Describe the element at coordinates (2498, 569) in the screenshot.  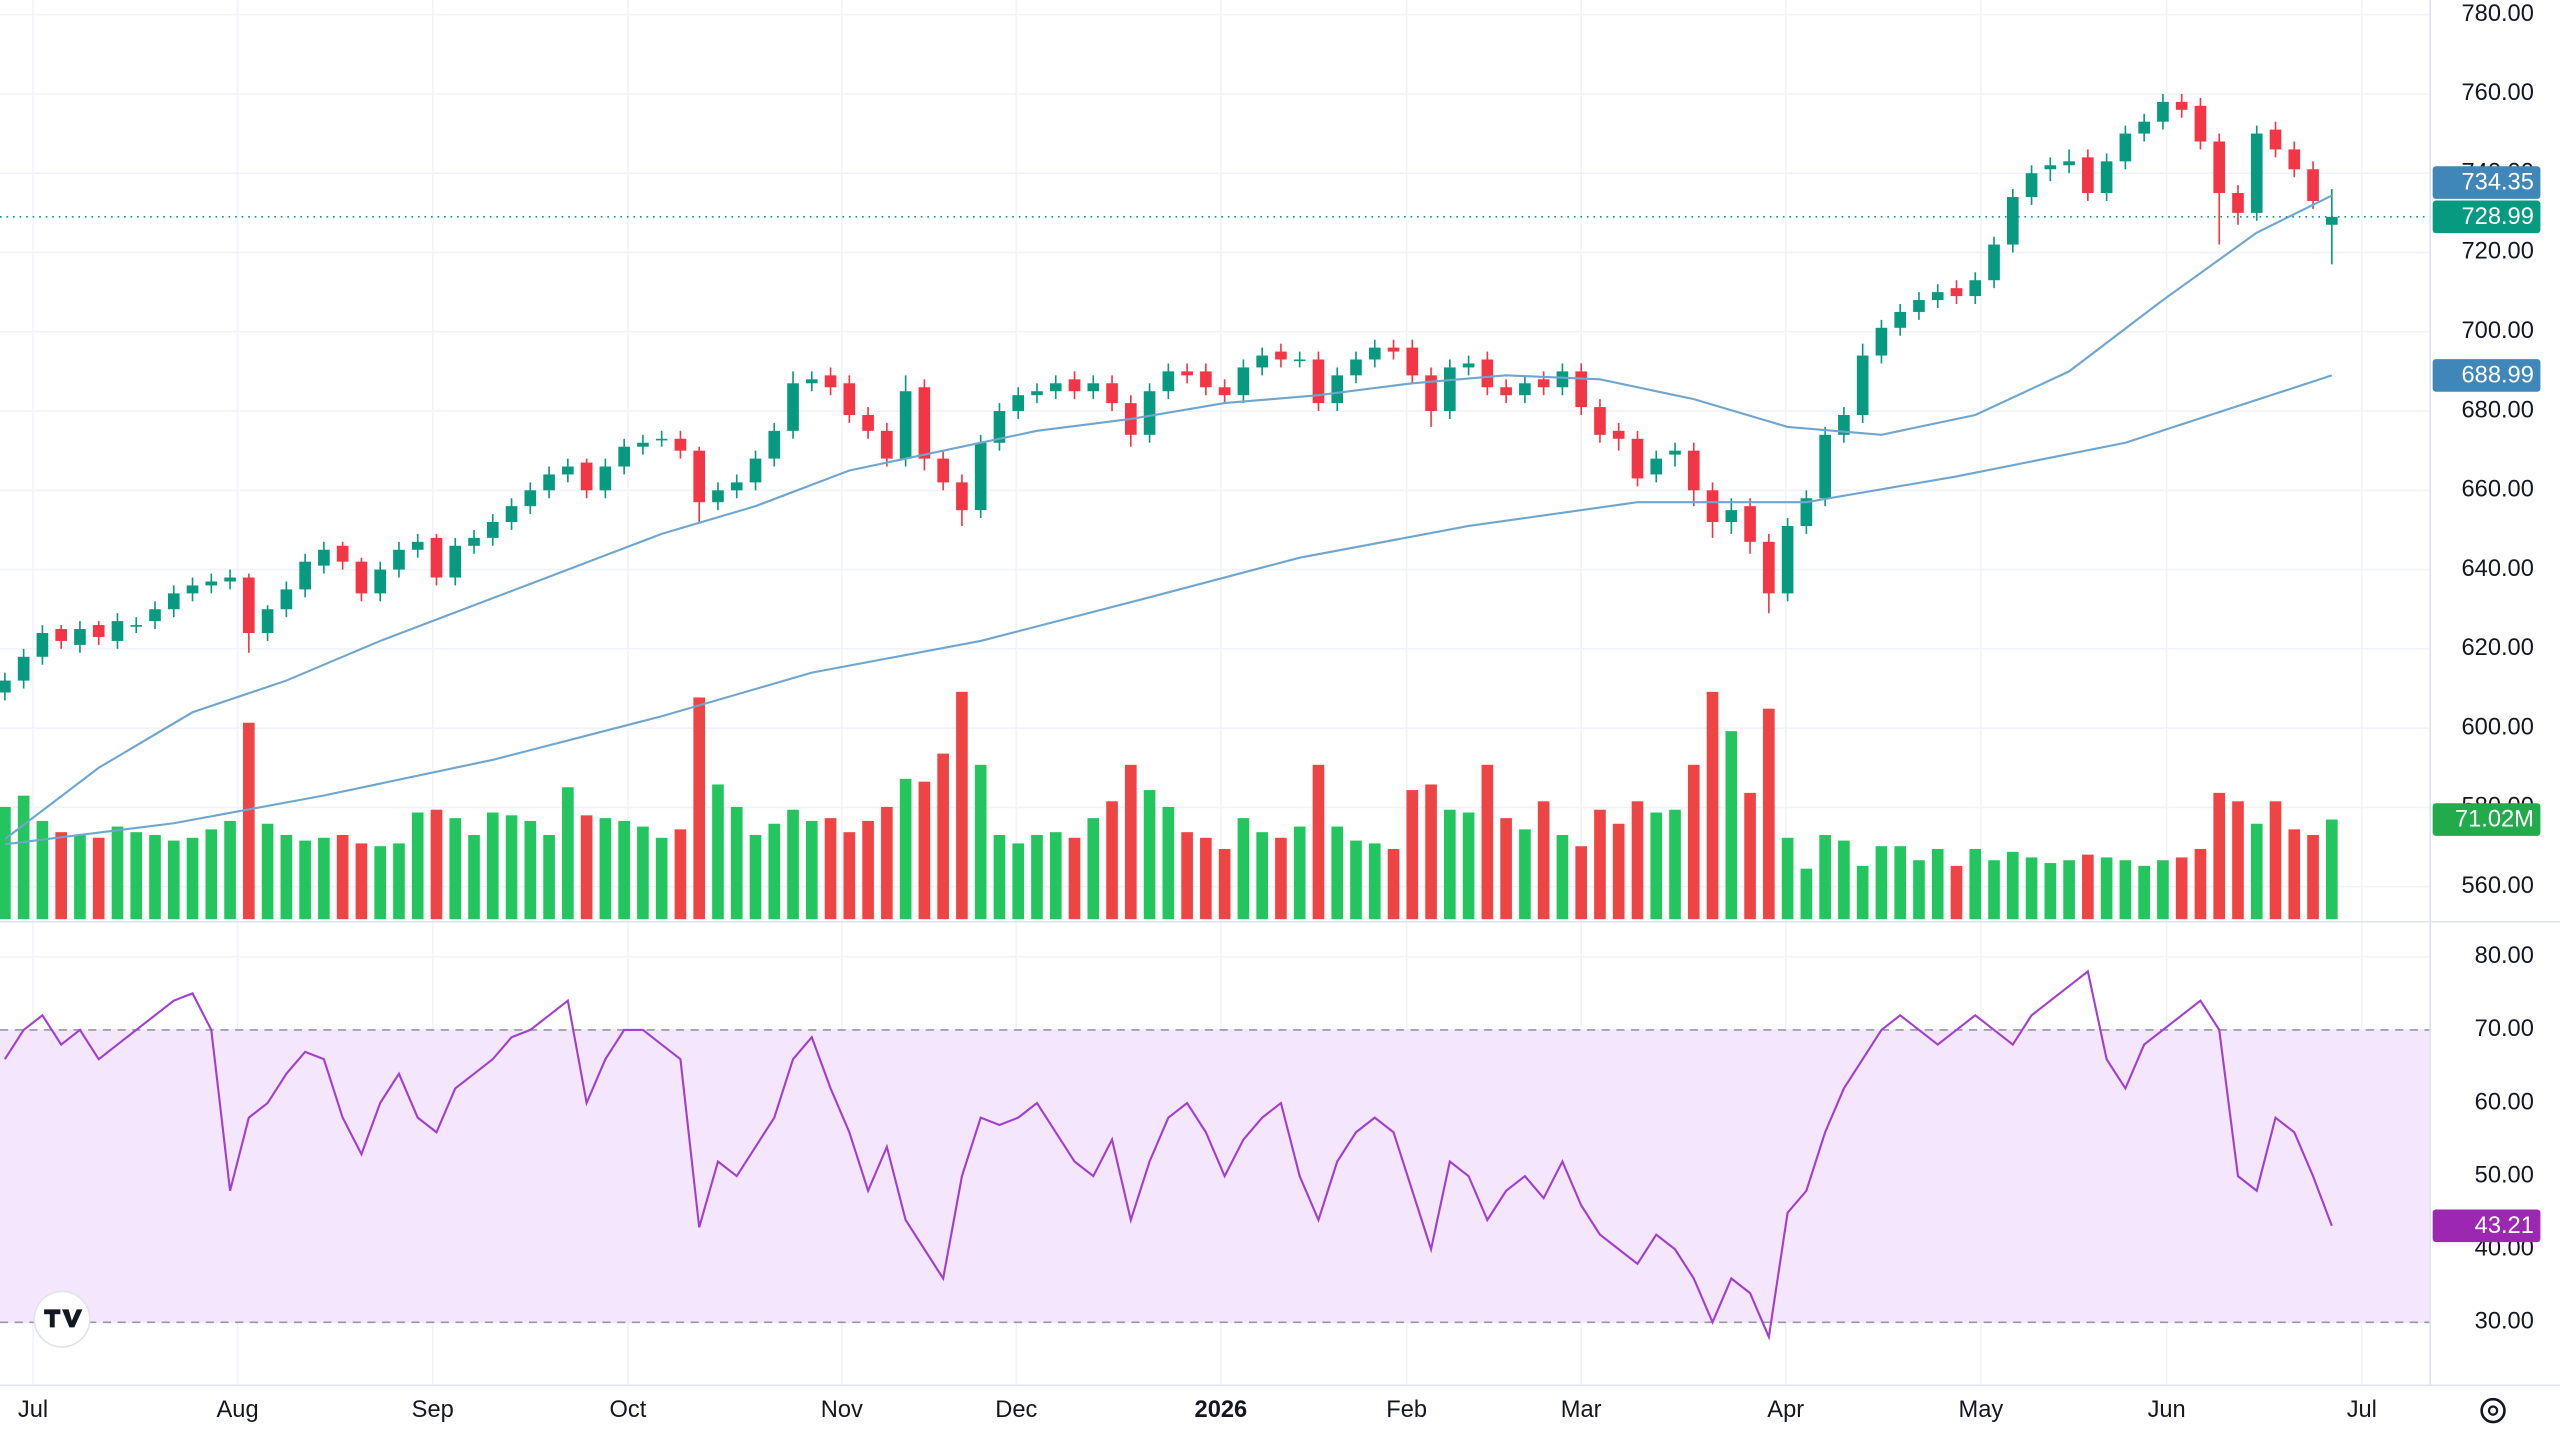
I see `y-tick-label: 640.00` at that location.